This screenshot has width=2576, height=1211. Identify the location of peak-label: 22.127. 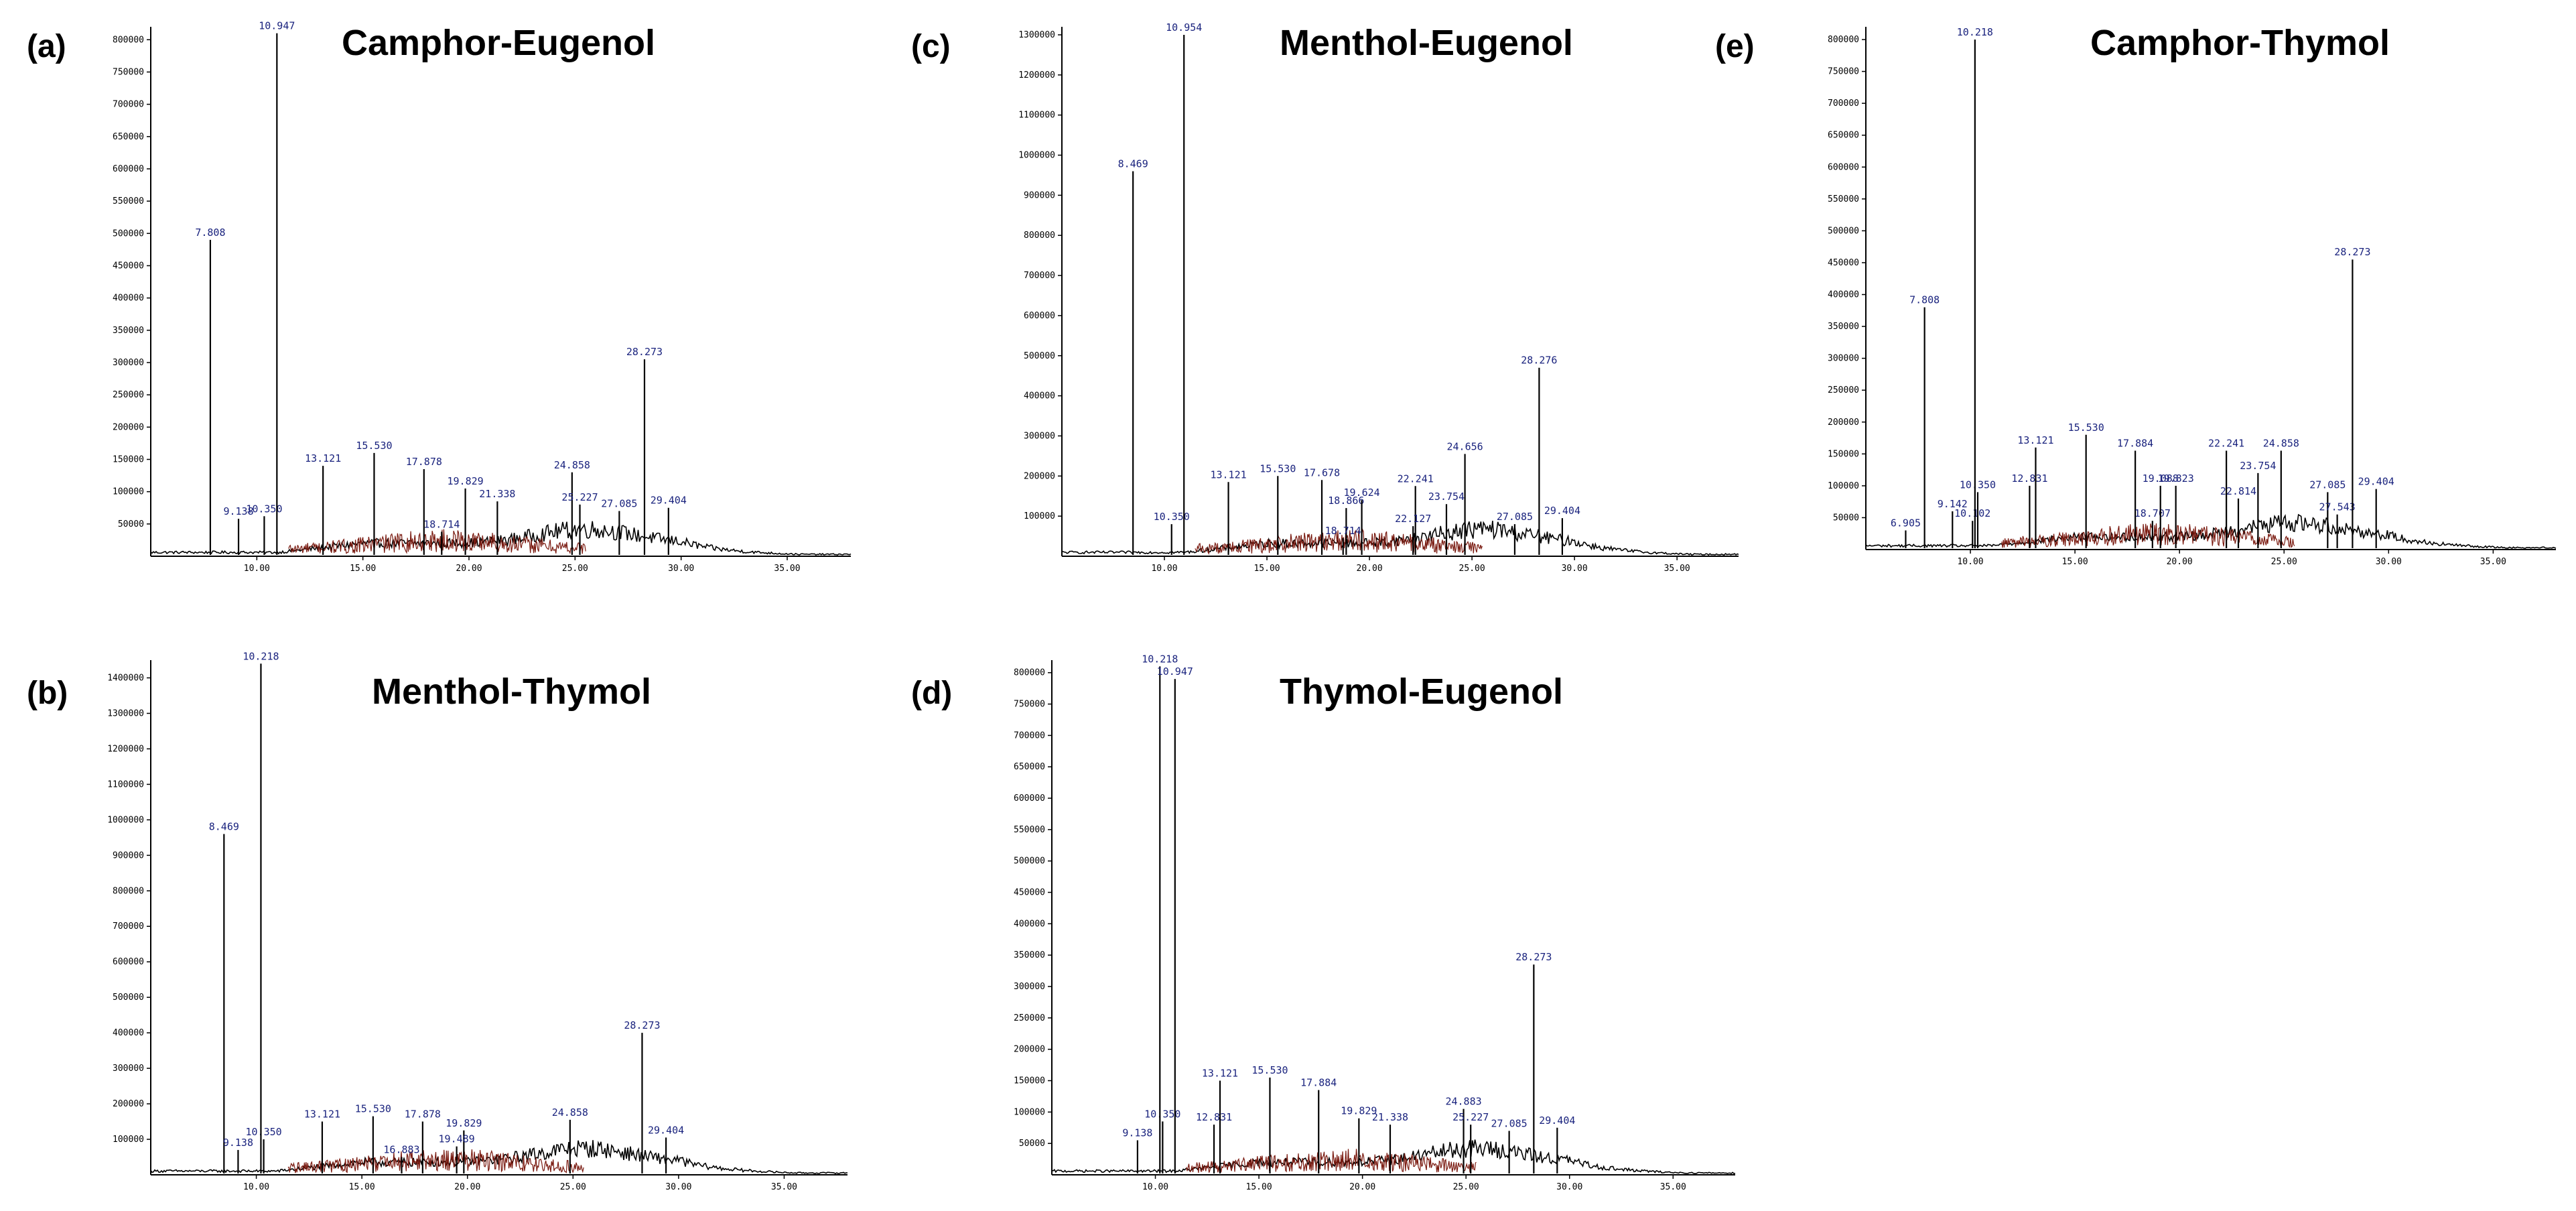
(1413, 519).